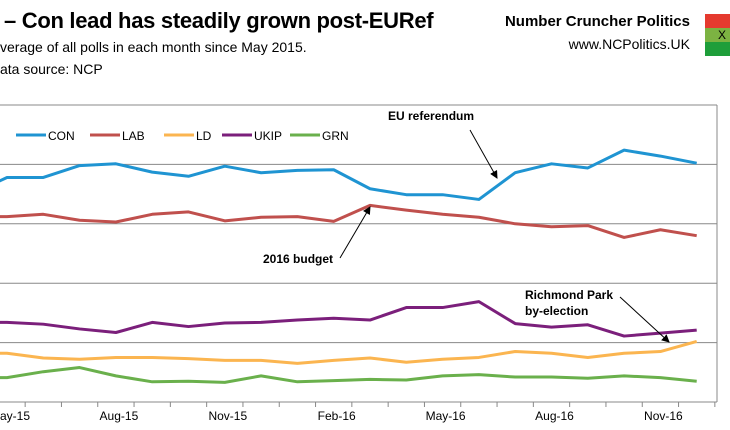 This screenshot has height=430, width=730. What do you see at coordinates (629, 44) in the screenshot?
I see `brand-url: www.NCPolitics.UK` at bounding box center [629, 44].